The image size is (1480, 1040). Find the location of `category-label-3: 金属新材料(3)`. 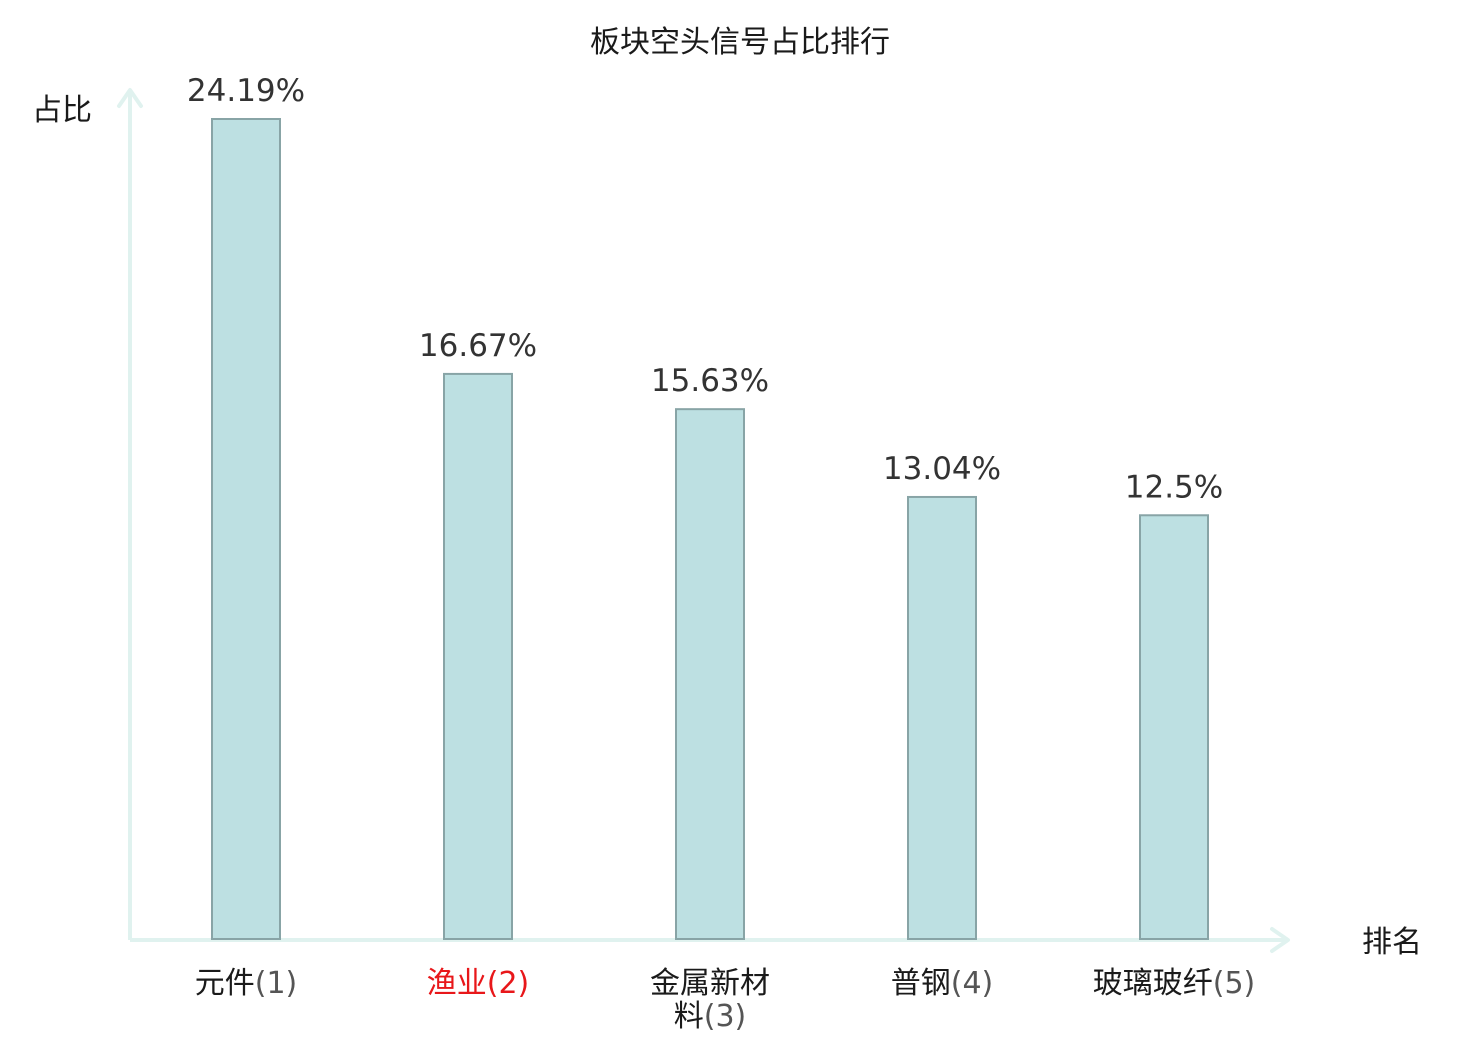

category-label-3: 金属新材料(3) is located at coordinates (710, 1000).